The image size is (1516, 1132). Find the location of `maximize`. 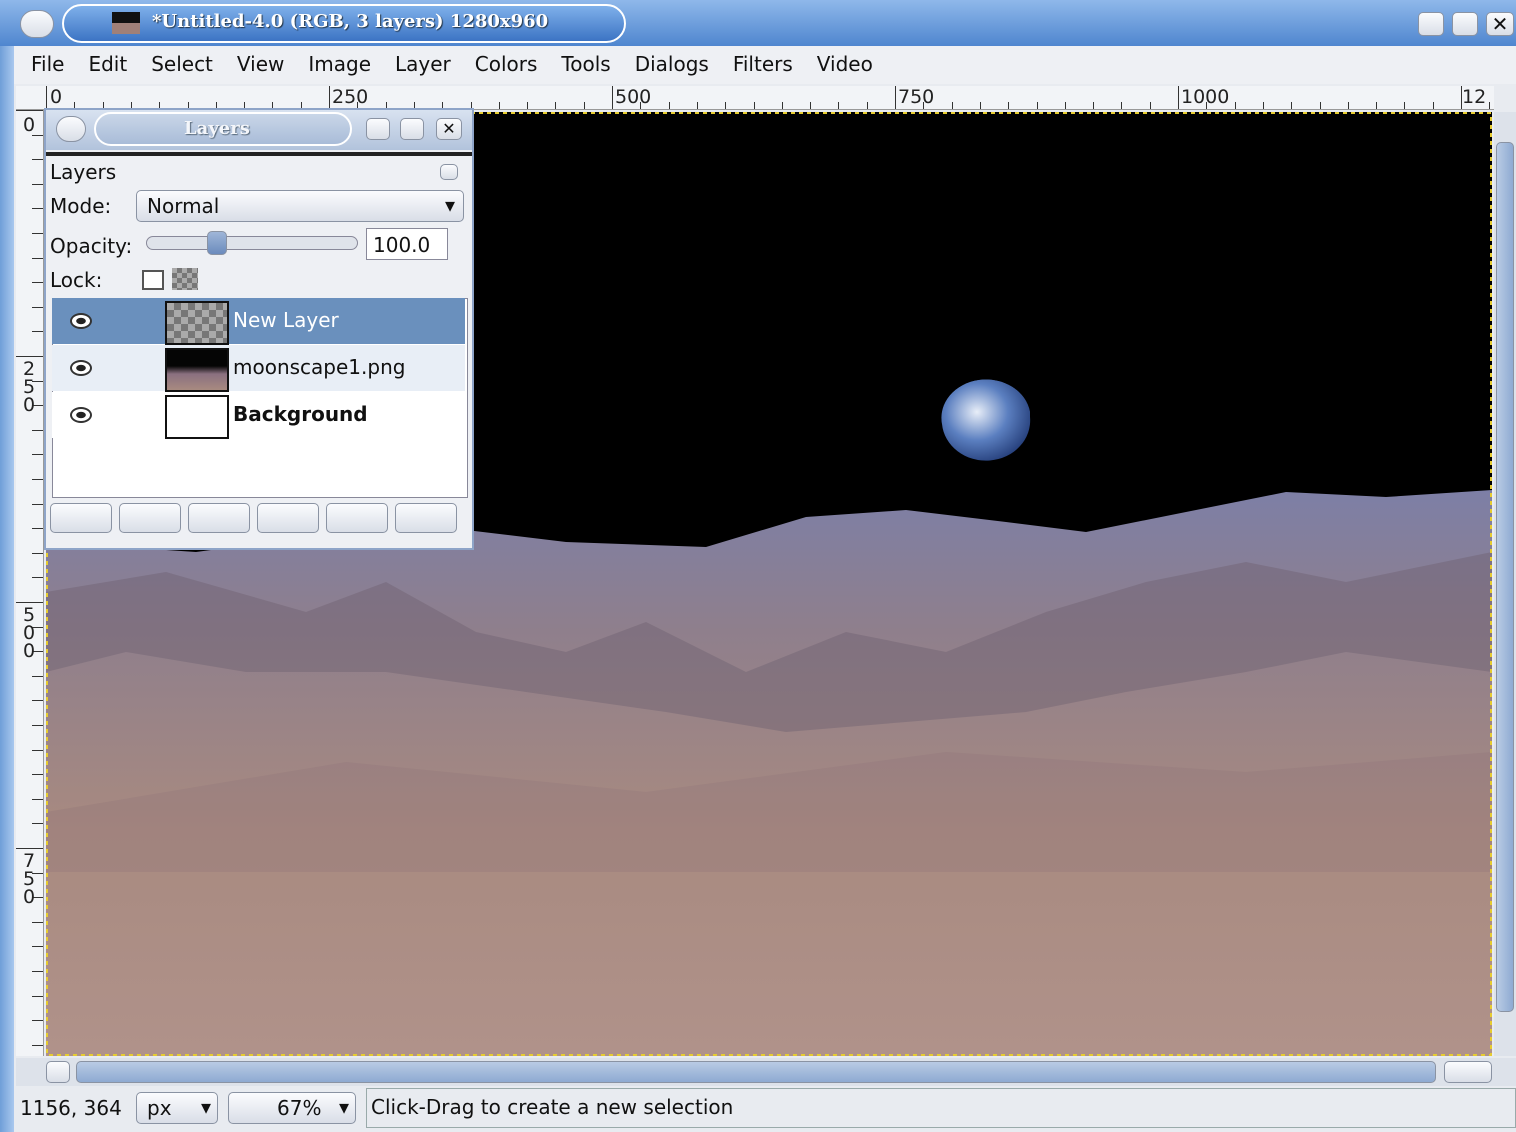

maximize is located at coordinates (1465, 24).